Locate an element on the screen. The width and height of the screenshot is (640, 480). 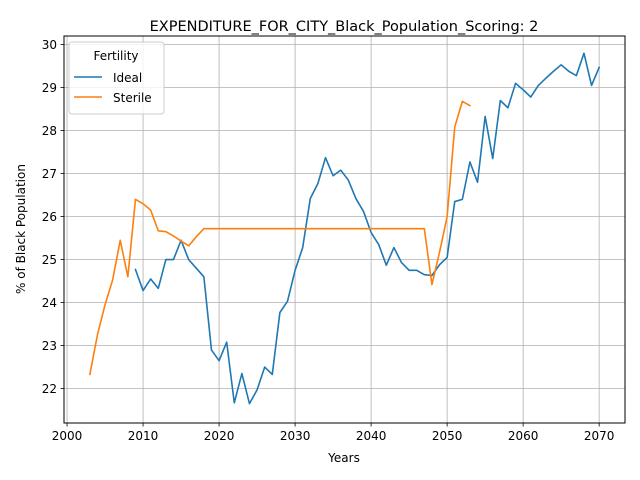
y-axis-ticks: 22 23 24 25 26 27 28 29 30 is located at coordinates (53, 217).